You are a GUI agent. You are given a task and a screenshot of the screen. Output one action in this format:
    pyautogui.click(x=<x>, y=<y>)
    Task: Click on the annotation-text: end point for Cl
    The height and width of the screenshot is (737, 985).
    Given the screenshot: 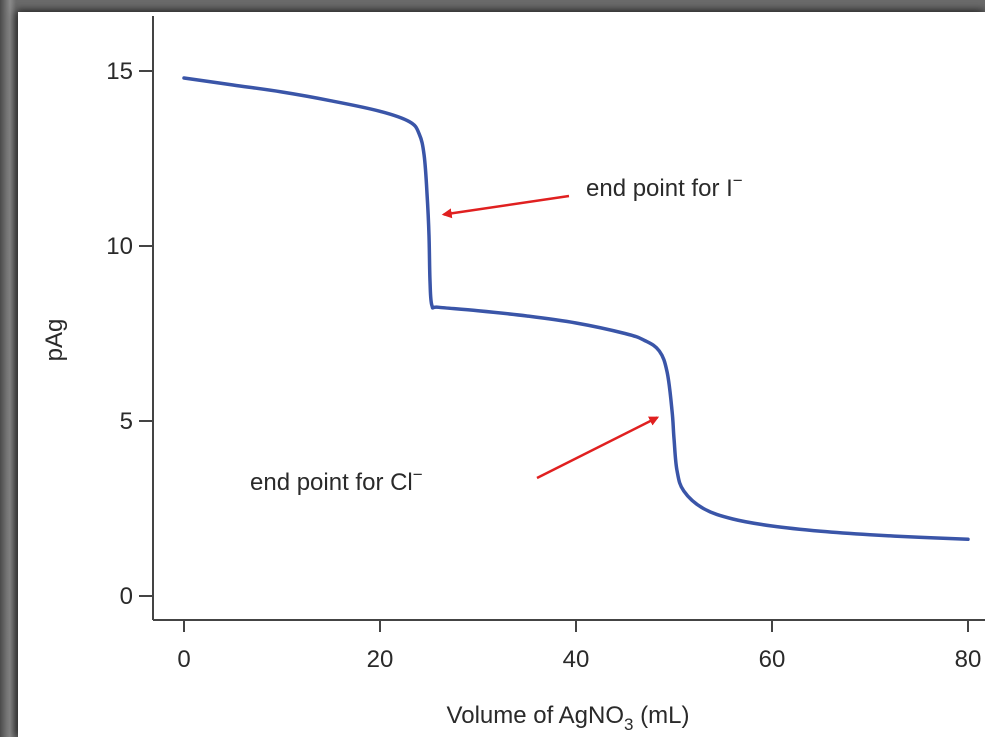 What is the action you would take?
    pyautogui.click(x=331, y=482)
    